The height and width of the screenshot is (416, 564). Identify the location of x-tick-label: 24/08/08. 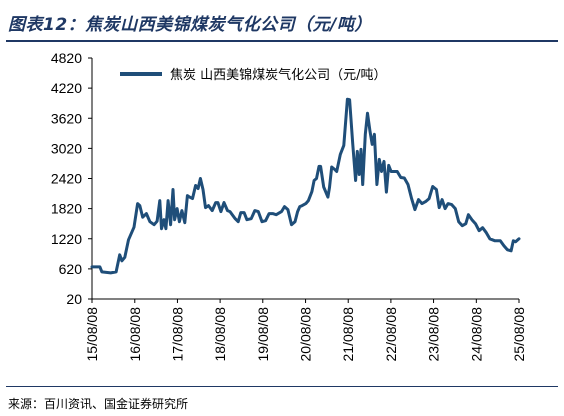
(476, 334).